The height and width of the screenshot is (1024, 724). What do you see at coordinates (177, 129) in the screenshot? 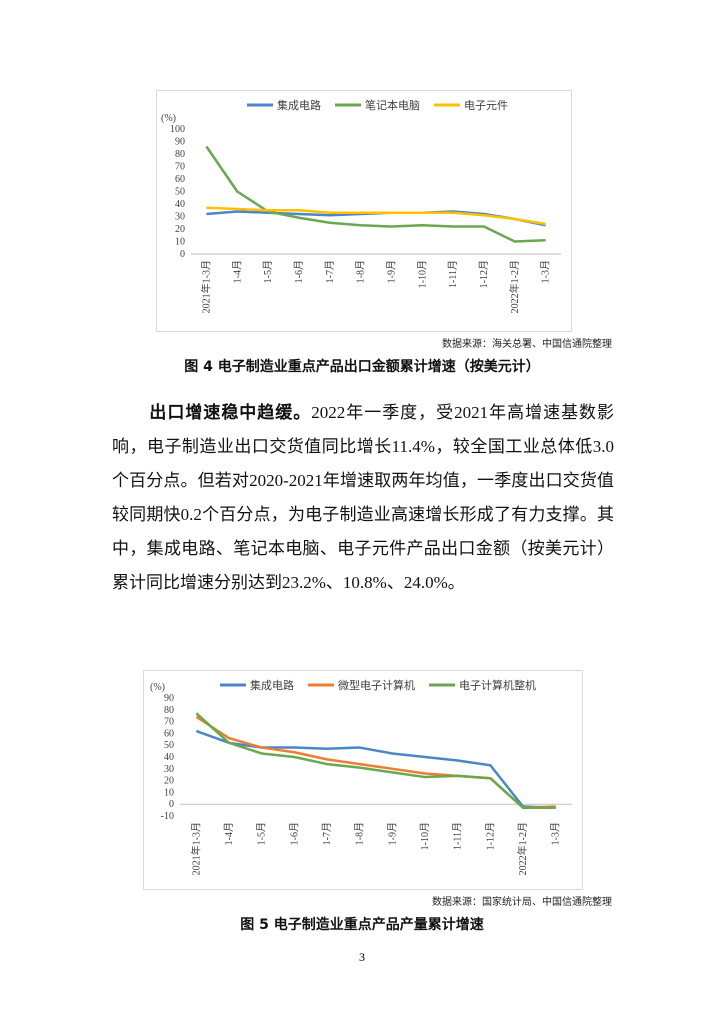
I see `y-tick-label: 100` at bounding box center [177, 129].